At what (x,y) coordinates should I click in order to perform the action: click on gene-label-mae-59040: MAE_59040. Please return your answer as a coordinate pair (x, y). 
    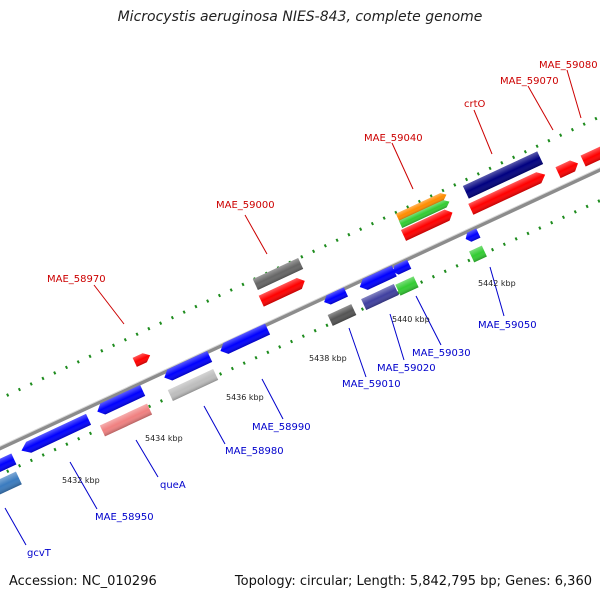
    Looking at the image, I should click on (393, 138).